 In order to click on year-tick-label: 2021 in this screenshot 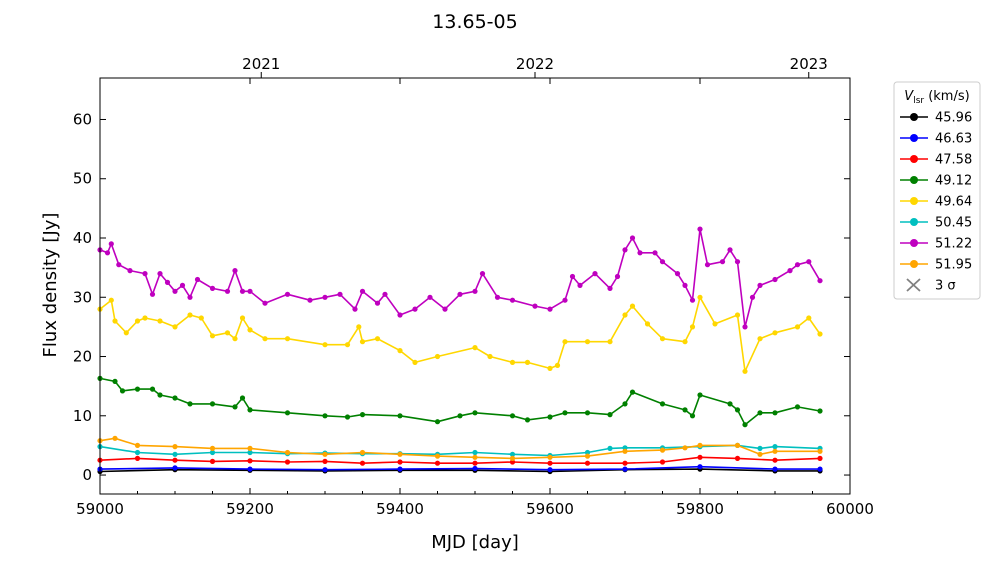, I will do `click(261, 64)`.